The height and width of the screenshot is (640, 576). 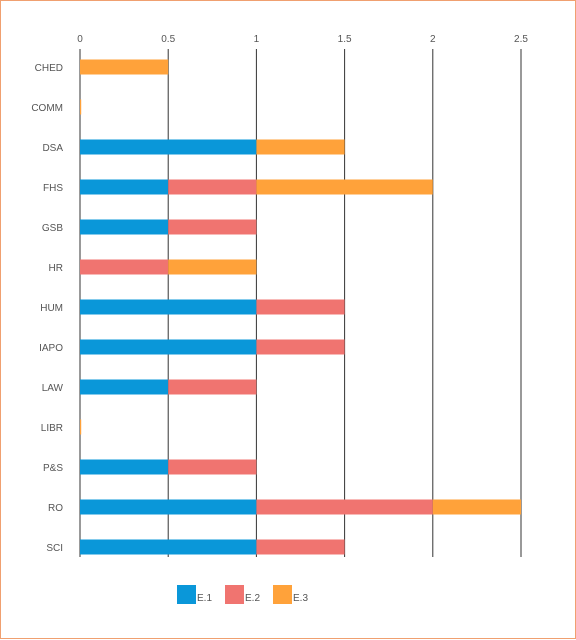 I want to click on bar-segment-e1-ro, so click(x=168, y=507).